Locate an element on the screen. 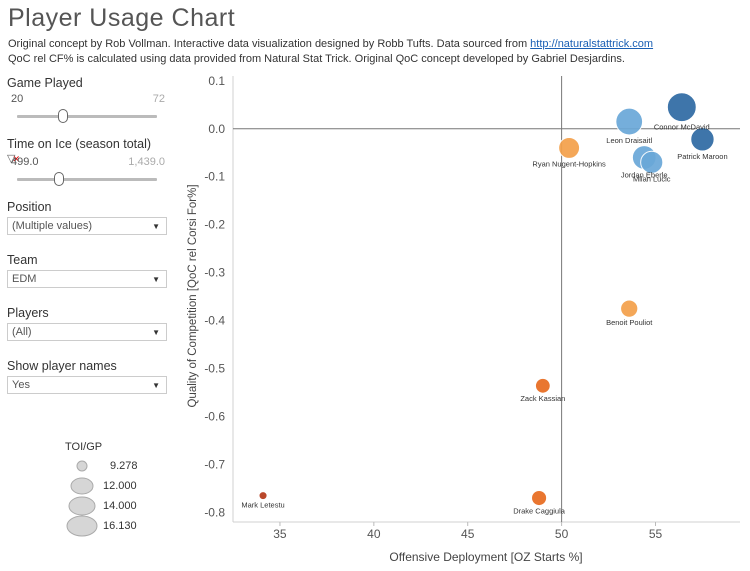 The height and width of the screenshot is (571, 750). filter-icon: ▽ is located at coordinates (11, 159).